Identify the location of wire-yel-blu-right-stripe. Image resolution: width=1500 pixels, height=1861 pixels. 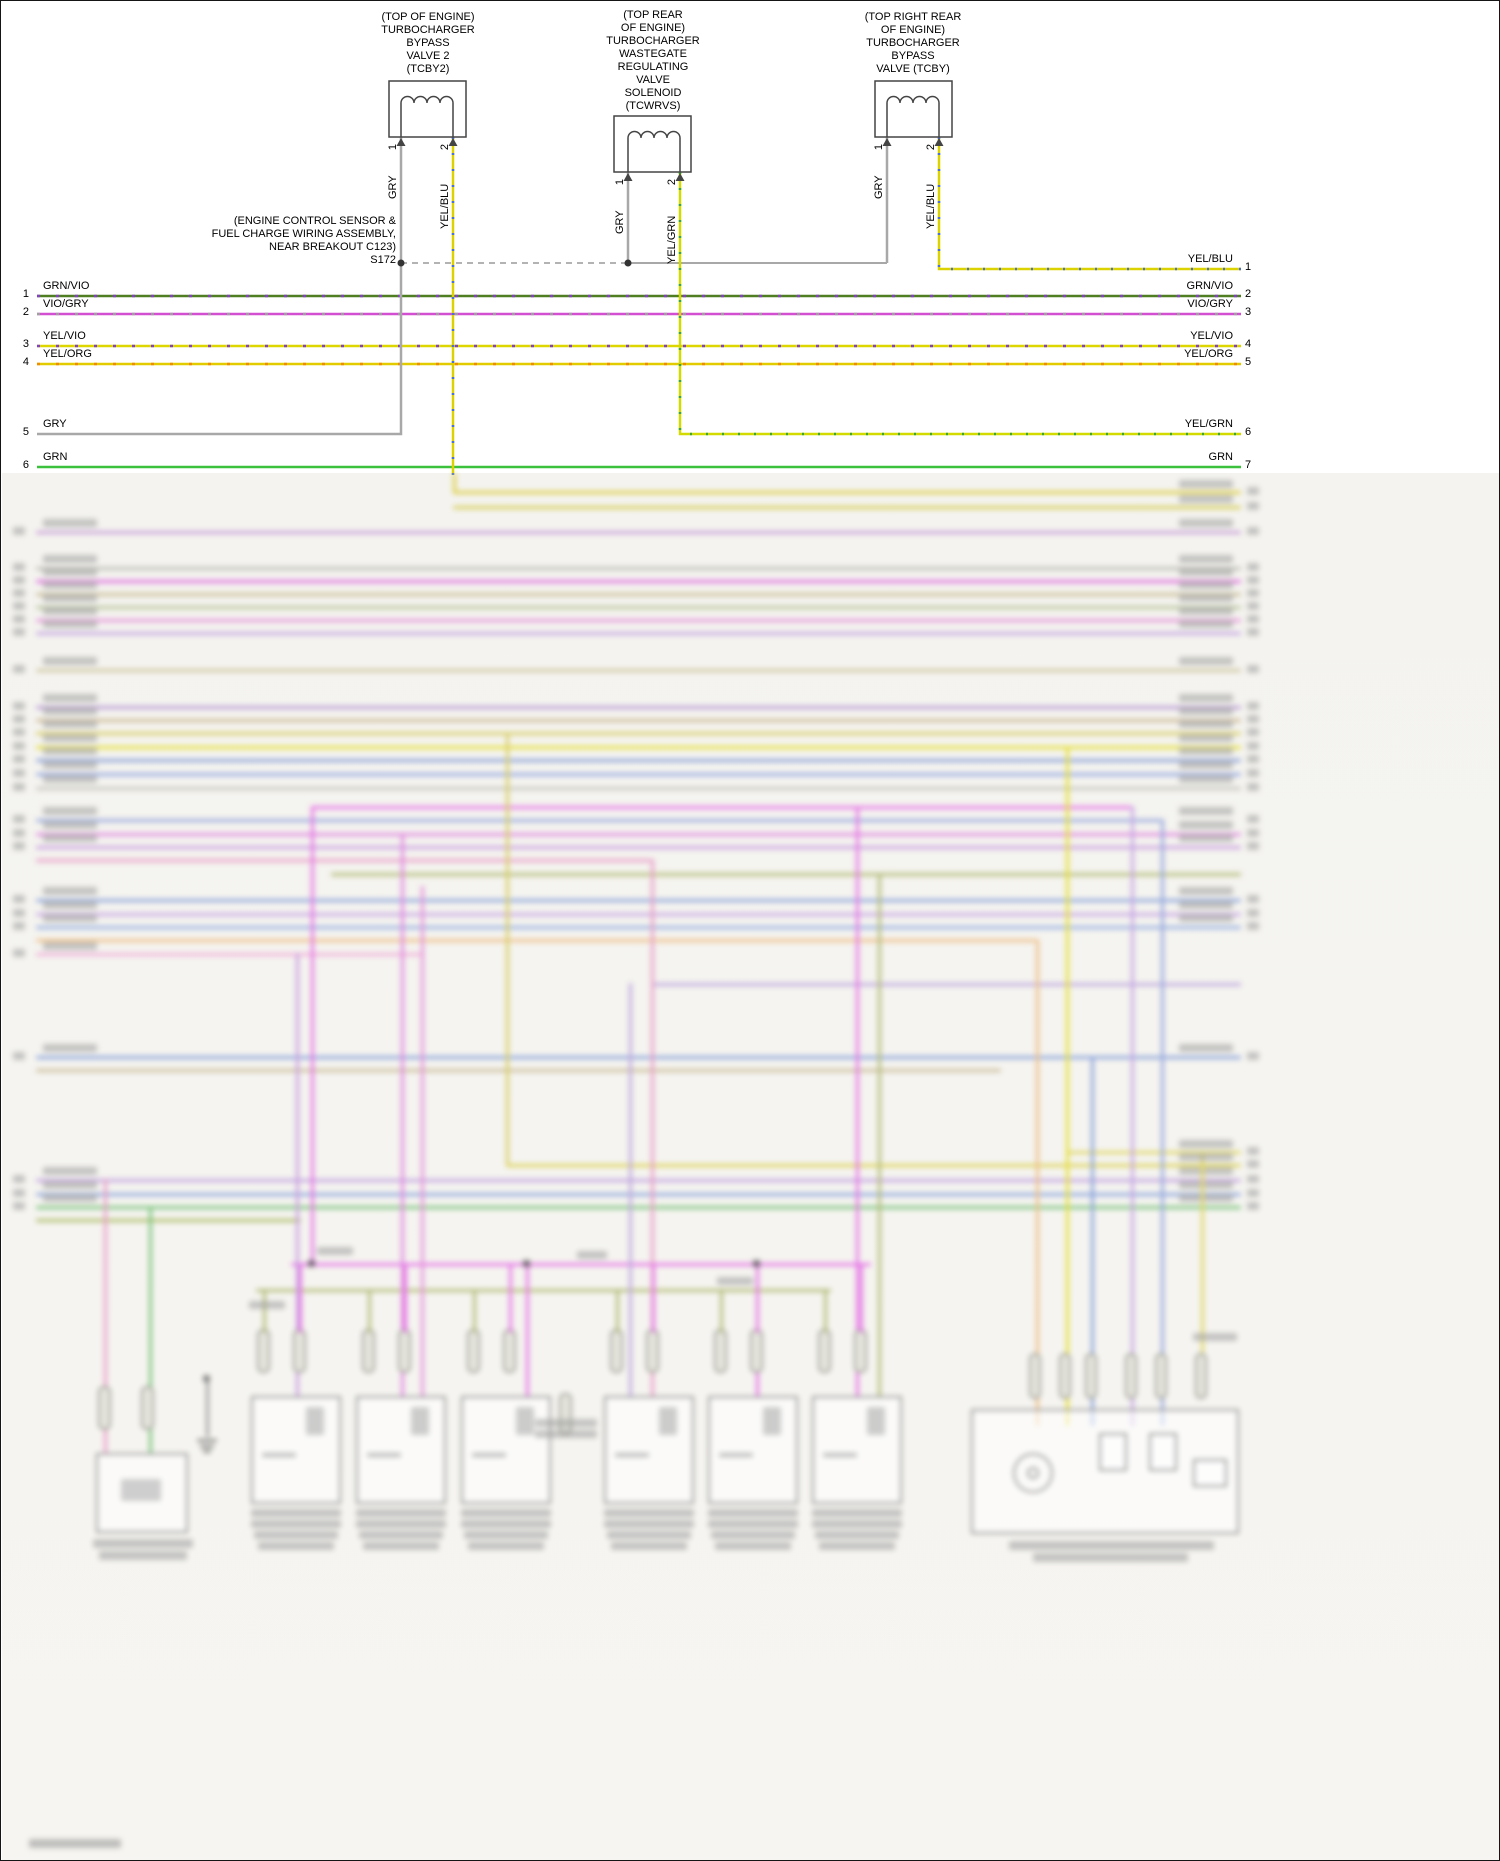
(1089, 204).